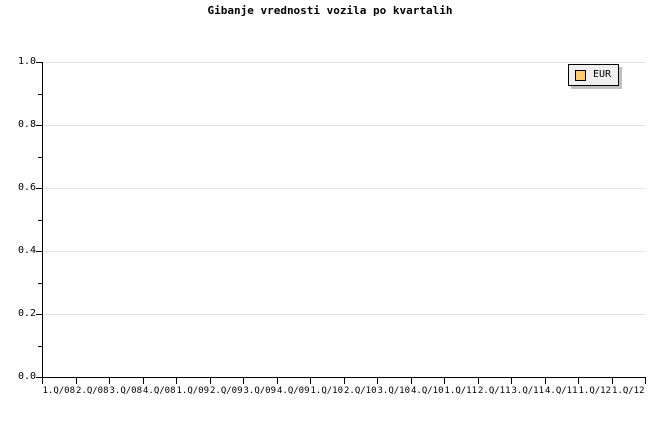  Describe the element at coordinates (126, 391) in the screenshot. I see `x-tick-label: 3.Q/08` at that location.